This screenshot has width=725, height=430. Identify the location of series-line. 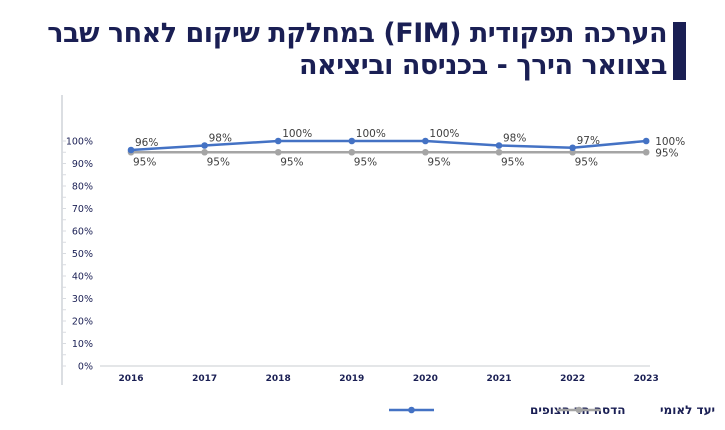
(388, 145).